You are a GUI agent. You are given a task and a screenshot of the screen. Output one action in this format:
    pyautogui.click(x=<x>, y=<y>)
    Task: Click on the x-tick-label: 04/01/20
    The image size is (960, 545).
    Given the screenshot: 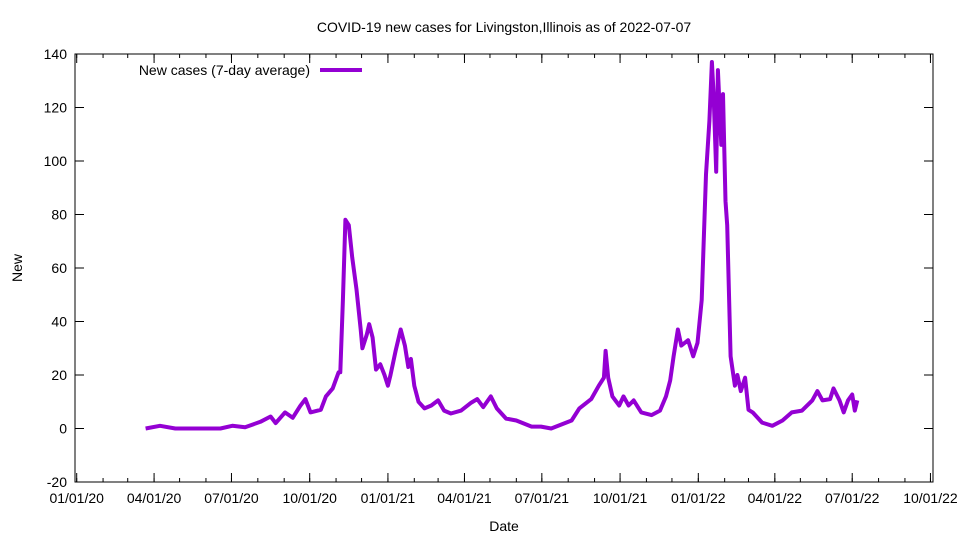 What is the action you would take?
    pyautogui.click(x=154, y=498)
    